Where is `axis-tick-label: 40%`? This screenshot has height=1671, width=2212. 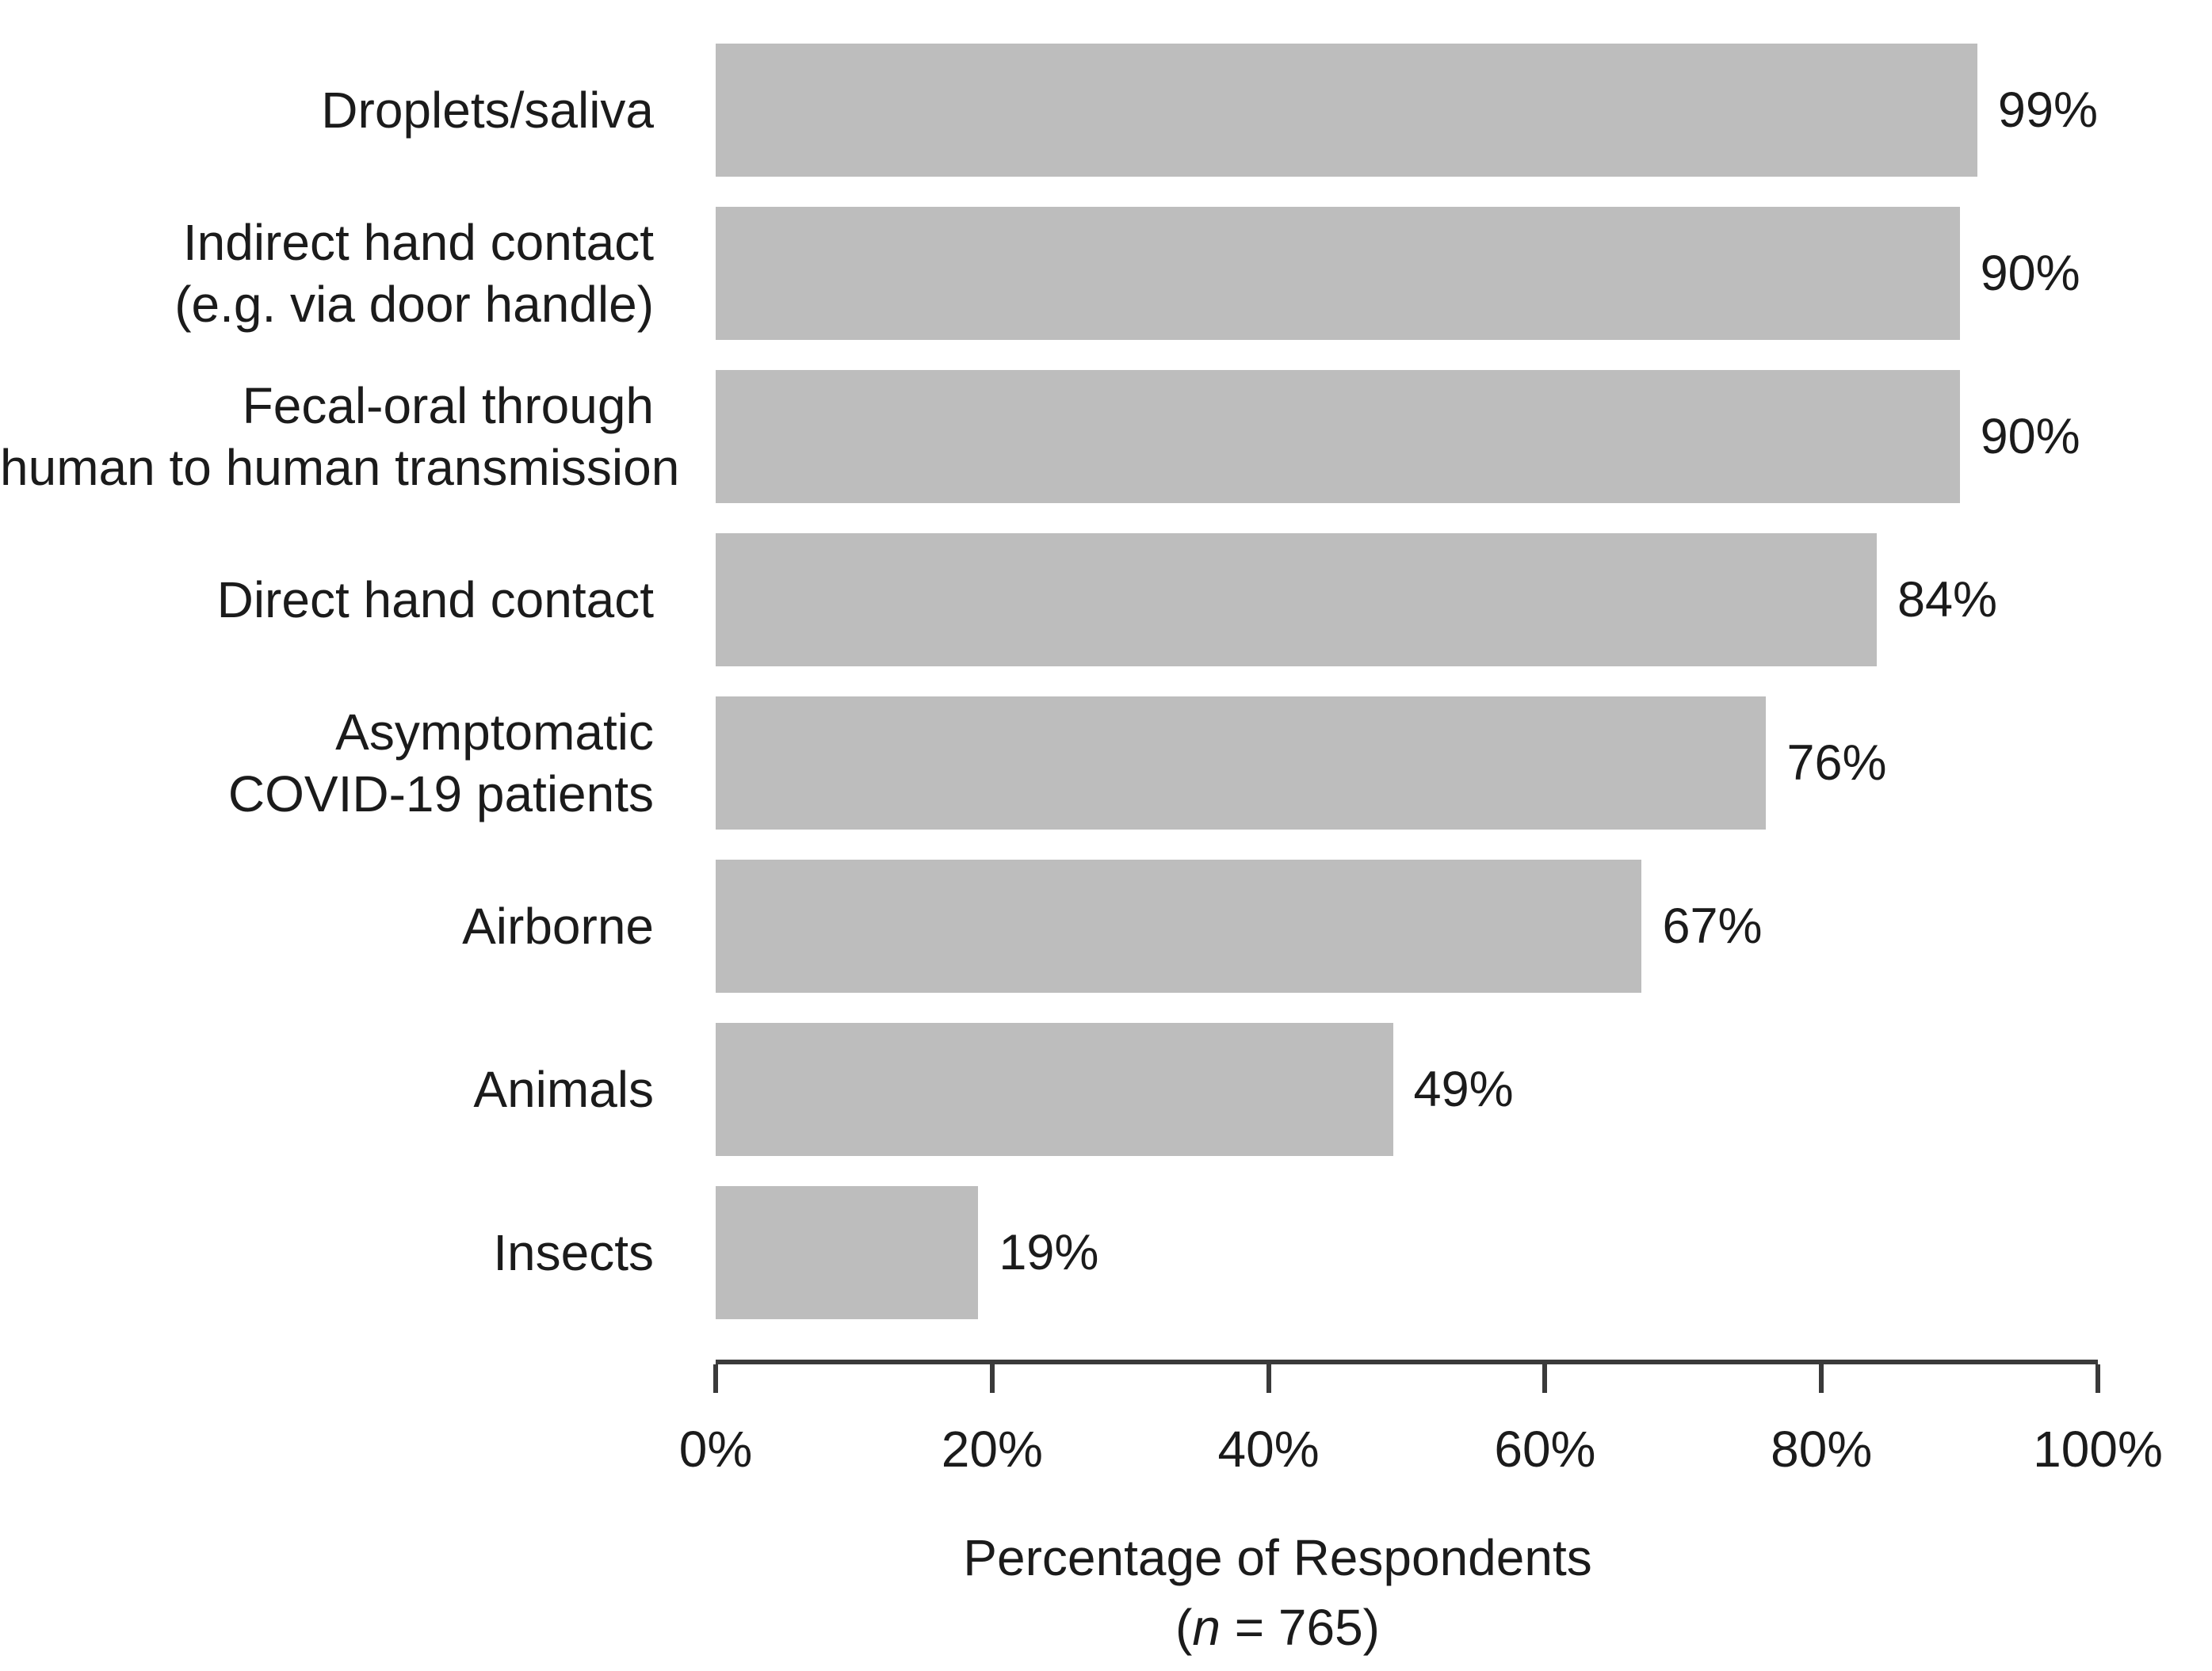 axis-tick-label: 40% is located at coordinates (1268, 1449).